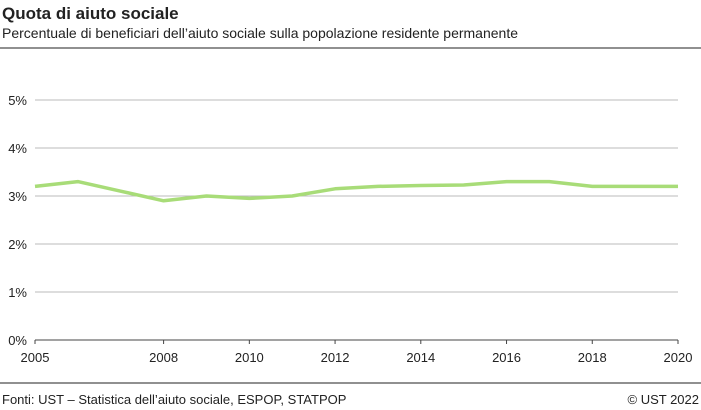 The image size is (701, 410). What do you see at coordinates (163, 357) in the screenshot?
I see `x-tick-label: 2008` at bounding box center [163, 357].